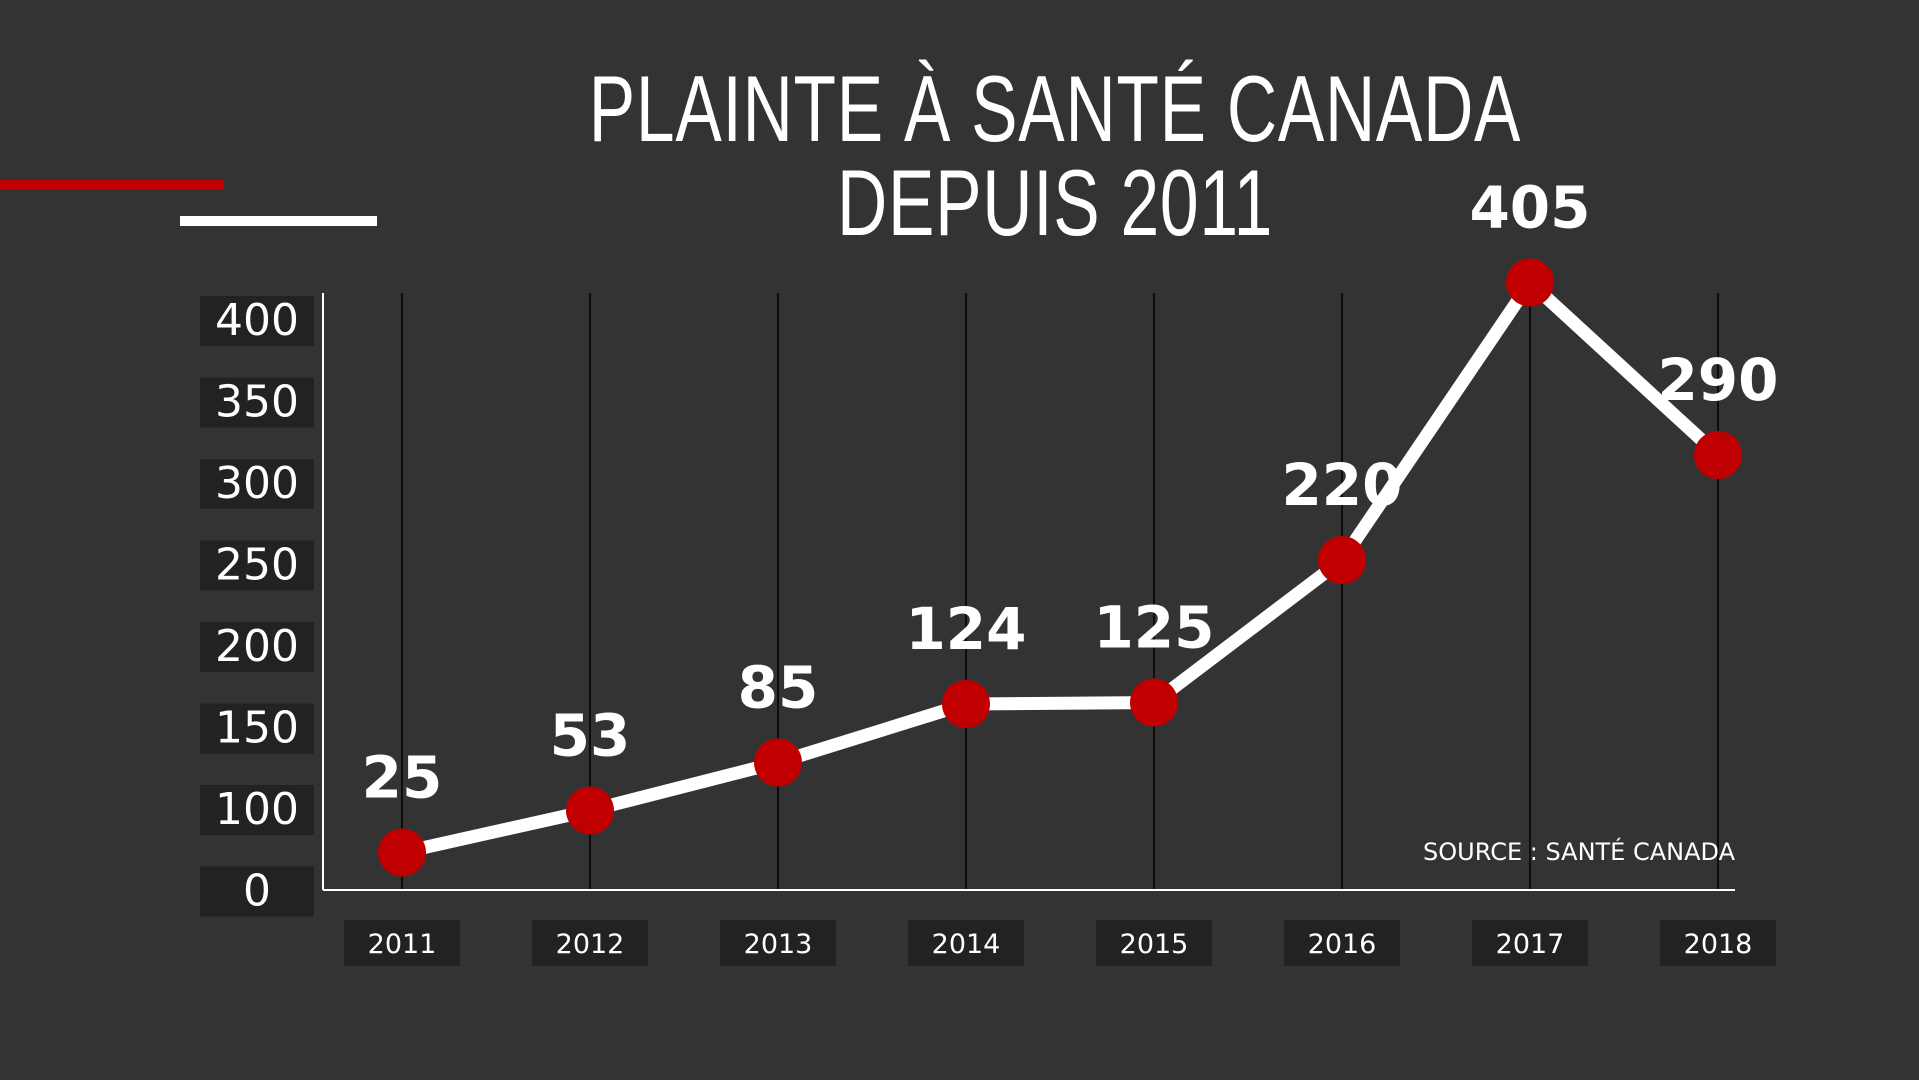 The width and height of the screenshot is (1919, 1080). I want to click on x-tick-label-2015: 2015, so click(1154, 944).